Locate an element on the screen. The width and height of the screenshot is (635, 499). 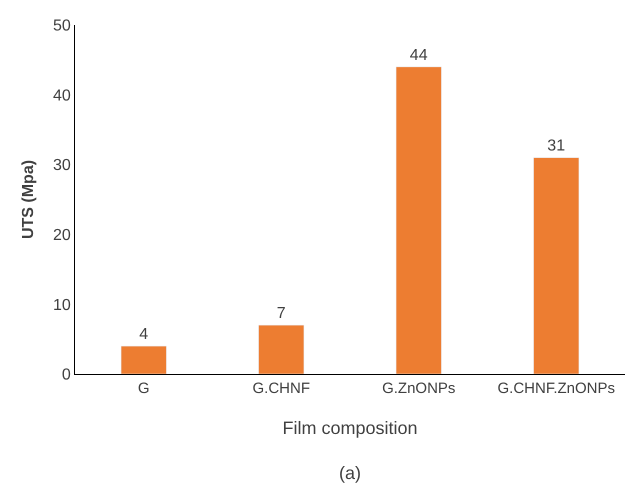
text: (a) is located at coordinates (350, 473).